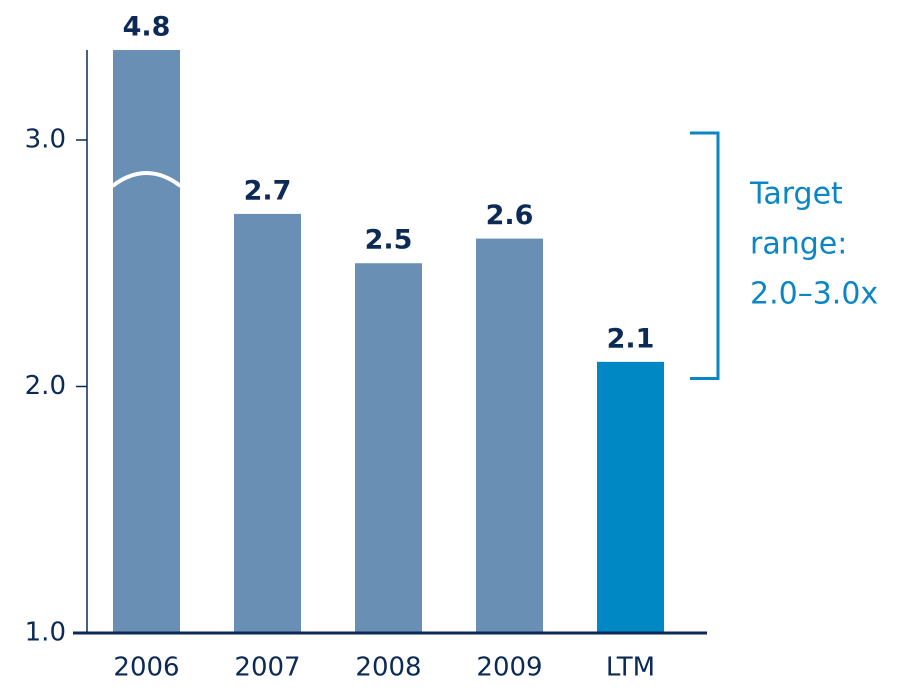 The width and height of the screenshot is (909, 692). I want to click on annotation: 2.0–3.0x, so click(814, 294).